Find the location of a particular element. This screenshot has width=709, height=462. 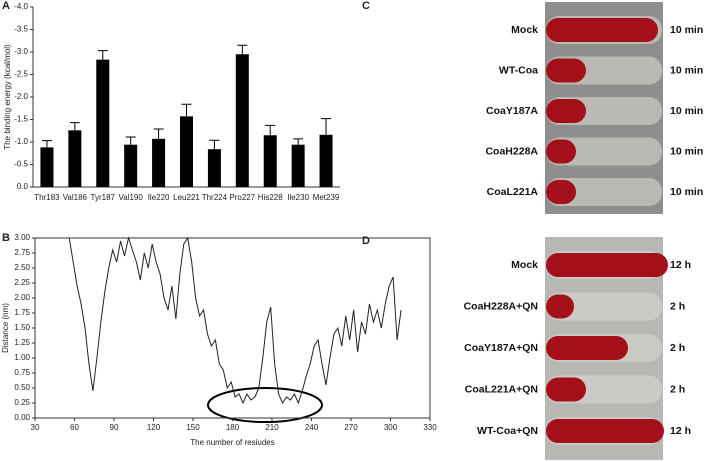

x-tick-label: Thr183 is located at coordinates (47, 197).